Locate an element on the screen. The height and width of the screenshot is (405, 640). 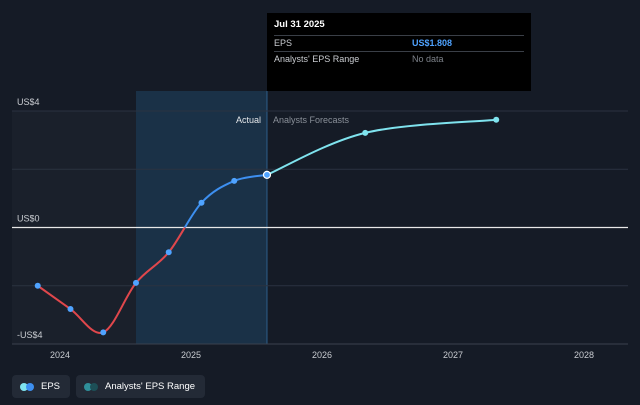
y-axis-label-1: US$0 is located at coordinates (28, 219).